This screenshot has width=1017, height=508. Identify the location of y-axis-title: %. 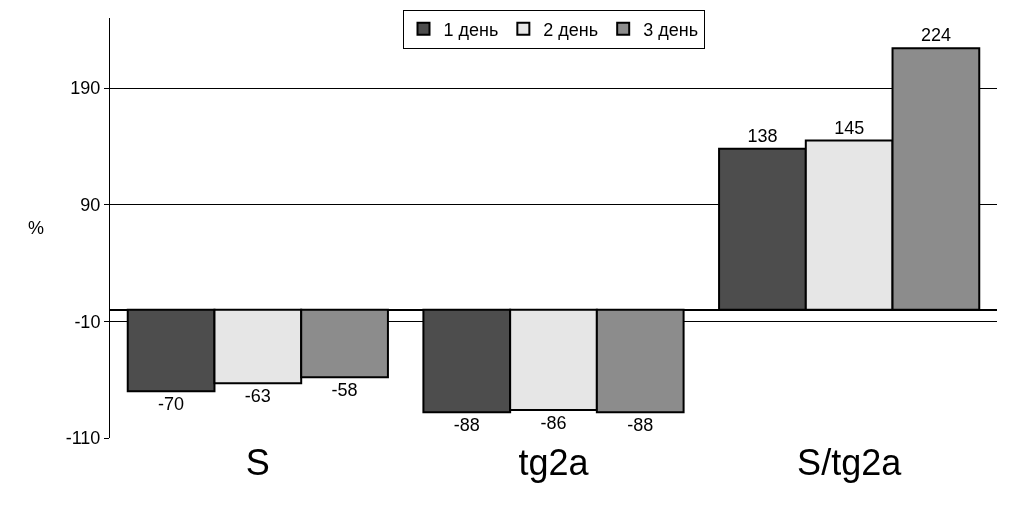
(36, 228).